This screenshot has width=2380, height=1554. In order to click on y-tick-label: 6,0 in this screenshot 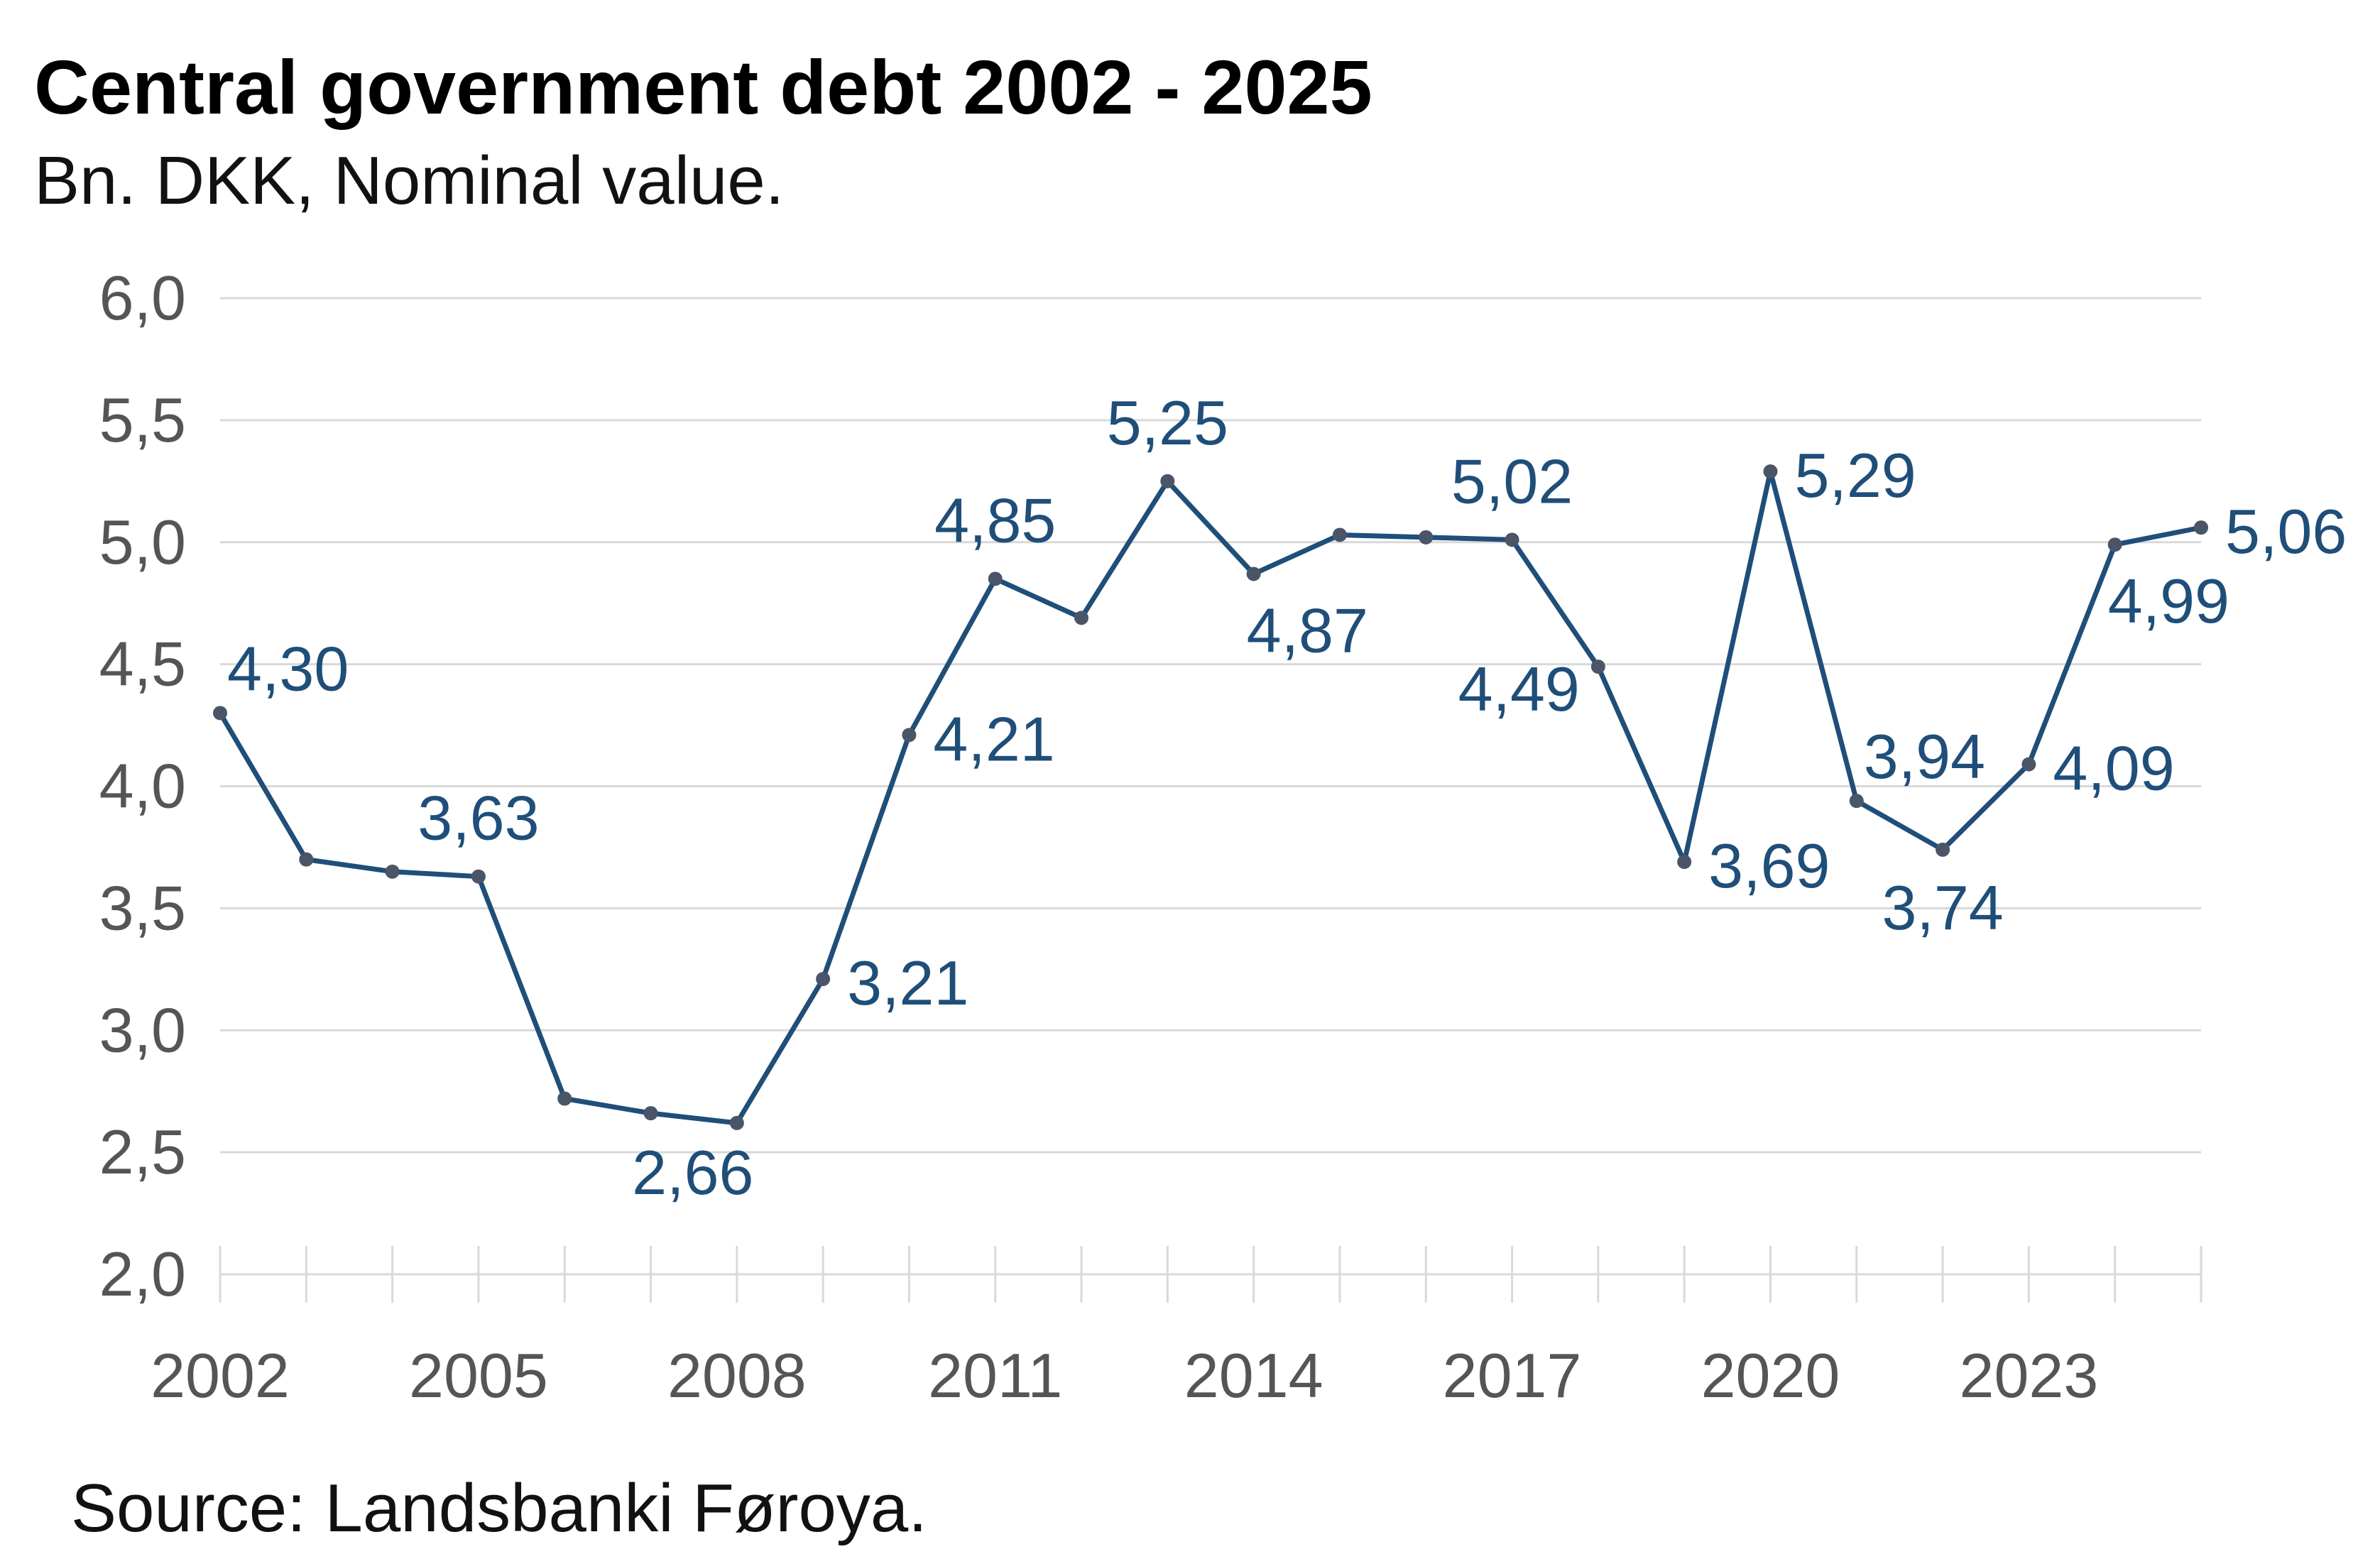, I will do `click(143, 298)`.